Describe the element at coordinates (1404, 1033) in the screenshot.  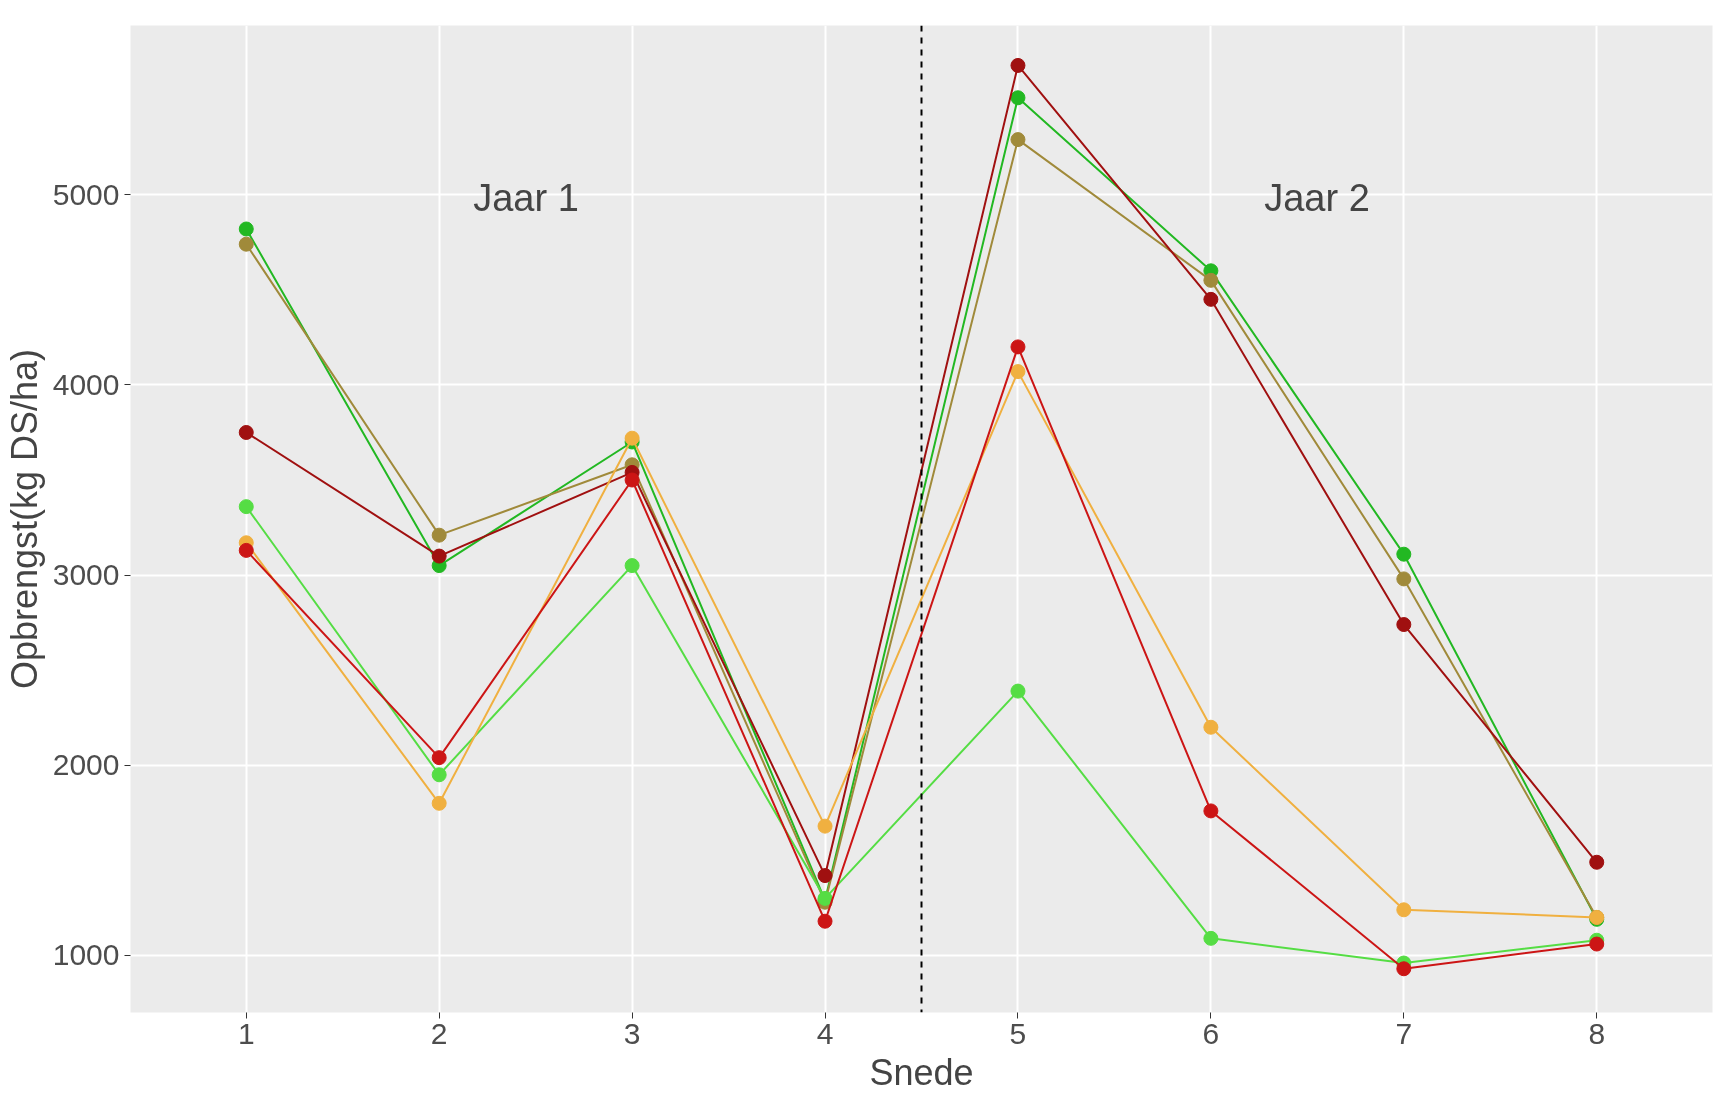
I see `x-tick-label: 7` at that location.